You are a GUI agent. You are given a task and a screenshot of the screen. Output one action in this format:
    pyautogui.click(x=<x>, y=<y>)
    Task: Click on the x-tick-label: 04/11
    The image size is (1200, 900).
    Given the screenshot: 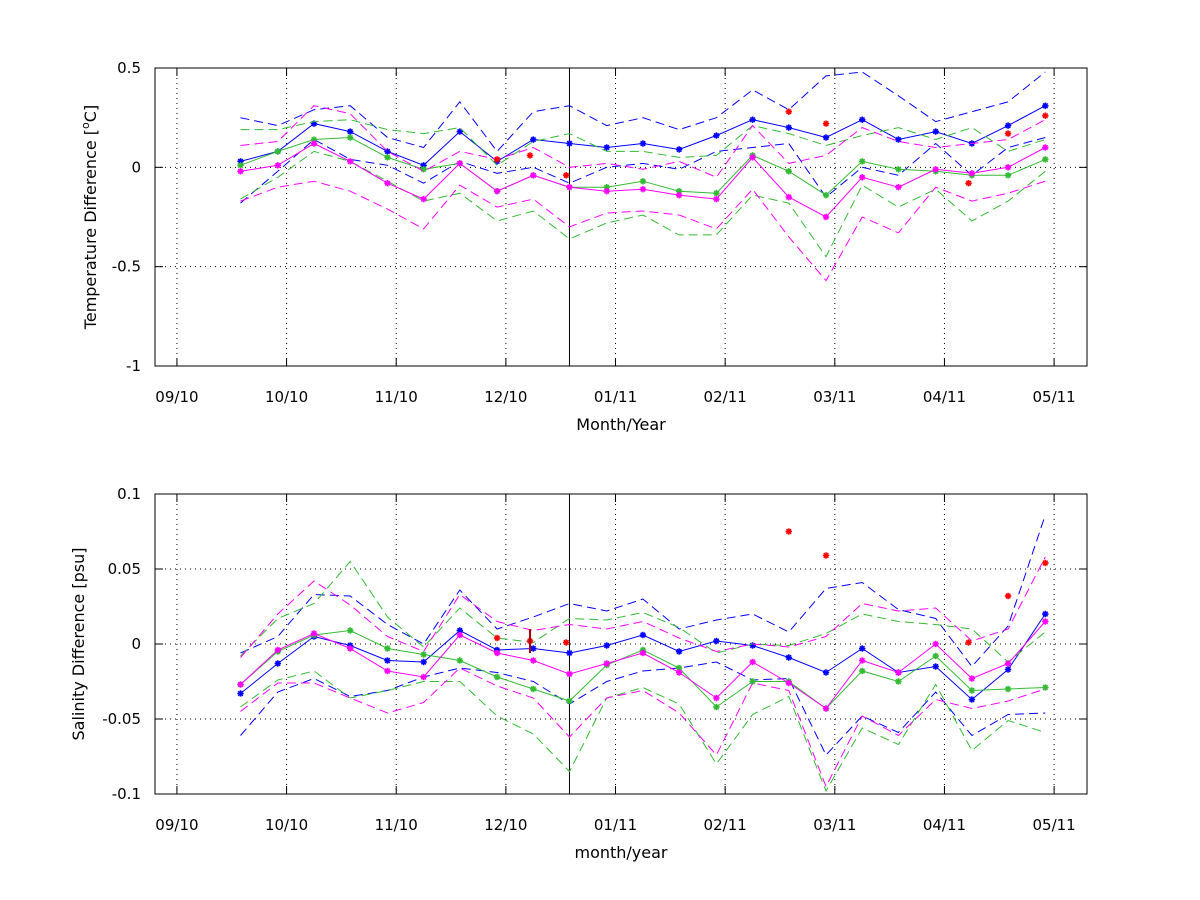 What is the action you would take?
    pyautogui.click(x=944, y=825)
    